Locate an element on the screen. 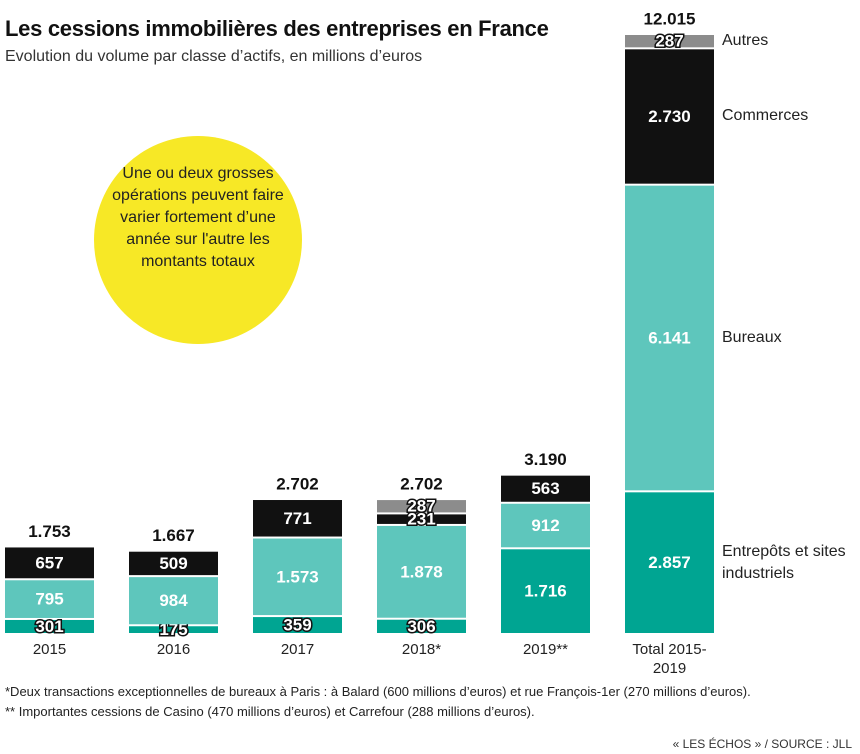 The height and width of the screenshot is (754, 860). value-label: 6.141 is located at coordinates (669, 337).